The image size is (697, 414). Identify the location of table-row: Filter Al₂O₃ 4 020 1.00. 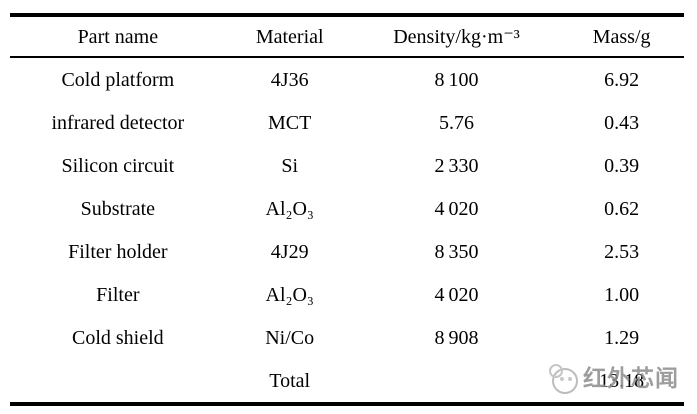
(347, 294).